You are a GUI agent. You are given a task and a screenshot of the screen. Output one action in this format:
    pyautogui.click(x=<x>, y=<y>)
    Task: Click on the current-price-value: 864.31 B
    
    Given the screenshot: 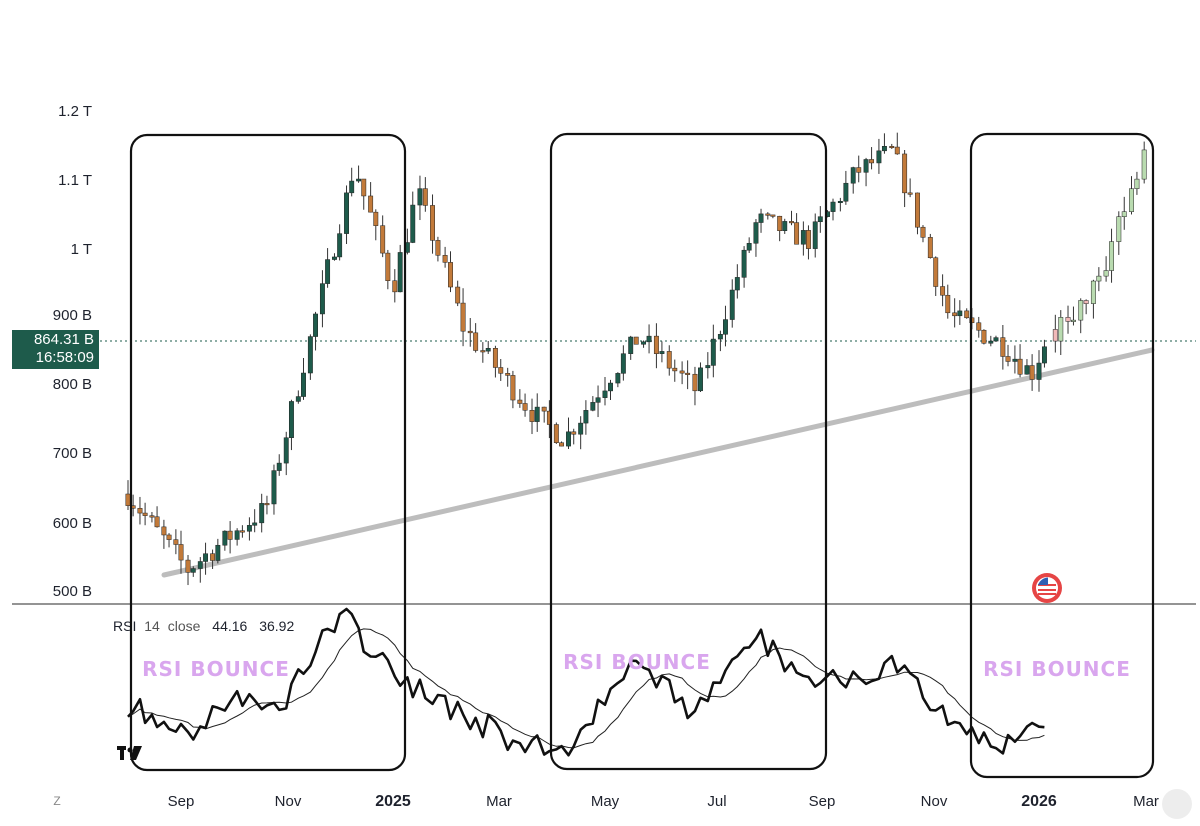 What is the action you would take?
    pyautogui.click(x=63, y=339)
    